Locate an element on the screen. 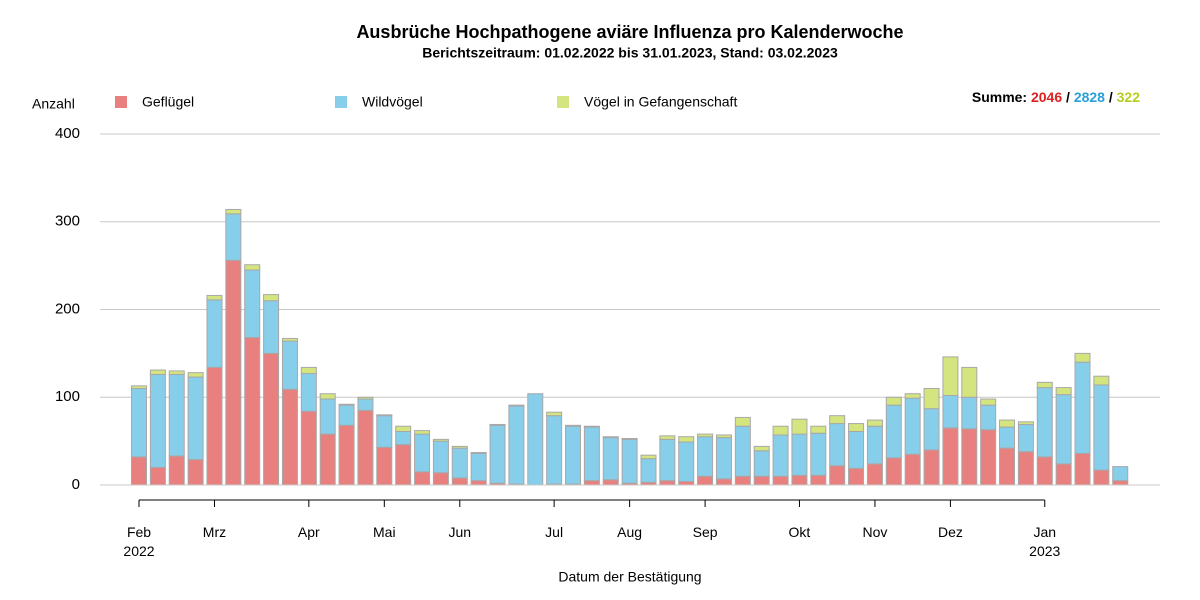  summary: Summe: 2046 / 2828 / 322 is located at coordinates (1056, 97).